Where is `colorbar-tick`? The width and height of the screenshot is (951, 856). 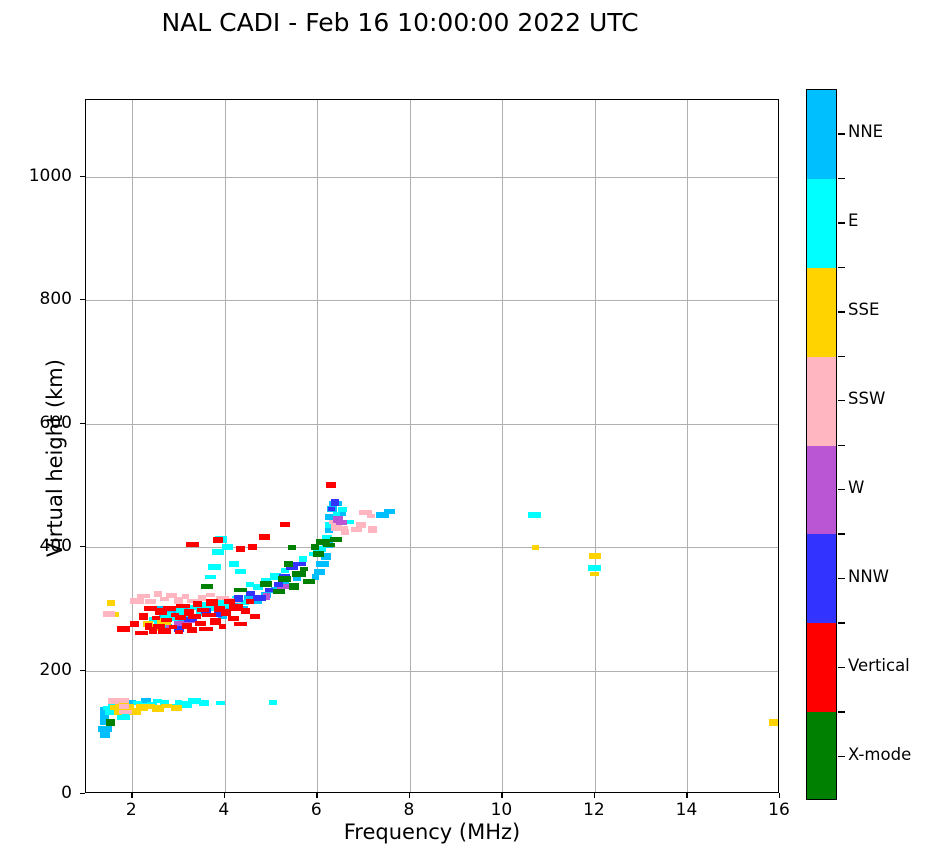
colorbar-tick is located at coordinates (841, 756).